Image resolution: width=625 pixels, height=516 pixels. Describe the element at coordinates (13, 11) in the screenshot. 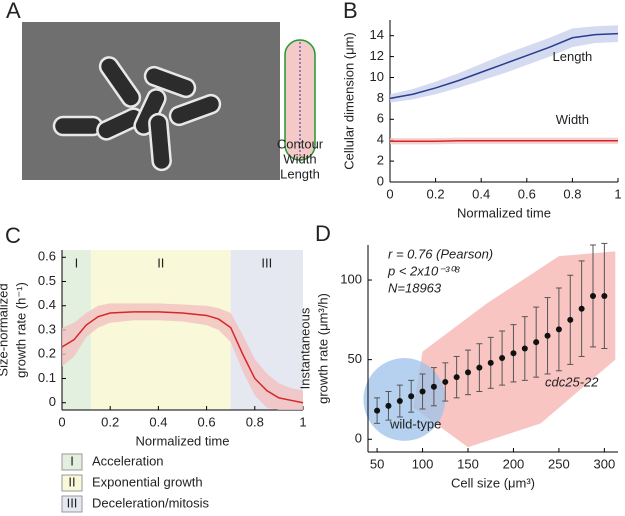

I see `panel-label: A` at that location.